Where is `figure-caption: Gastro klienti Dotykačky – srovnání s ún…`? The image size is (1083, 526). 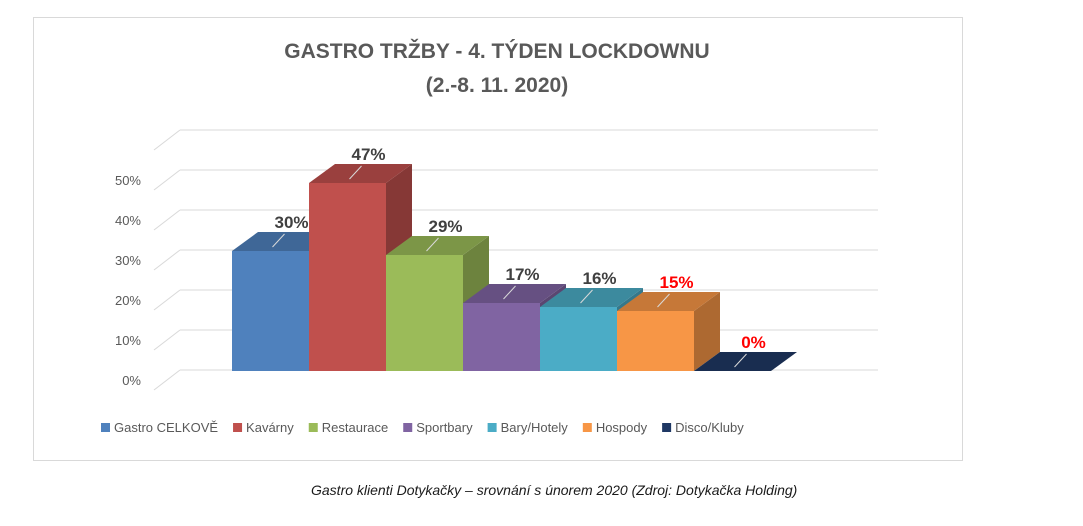 figure-caption: Gastro klienti Dotykačky – srovnání s ún… is located at coordinates (554, 490).